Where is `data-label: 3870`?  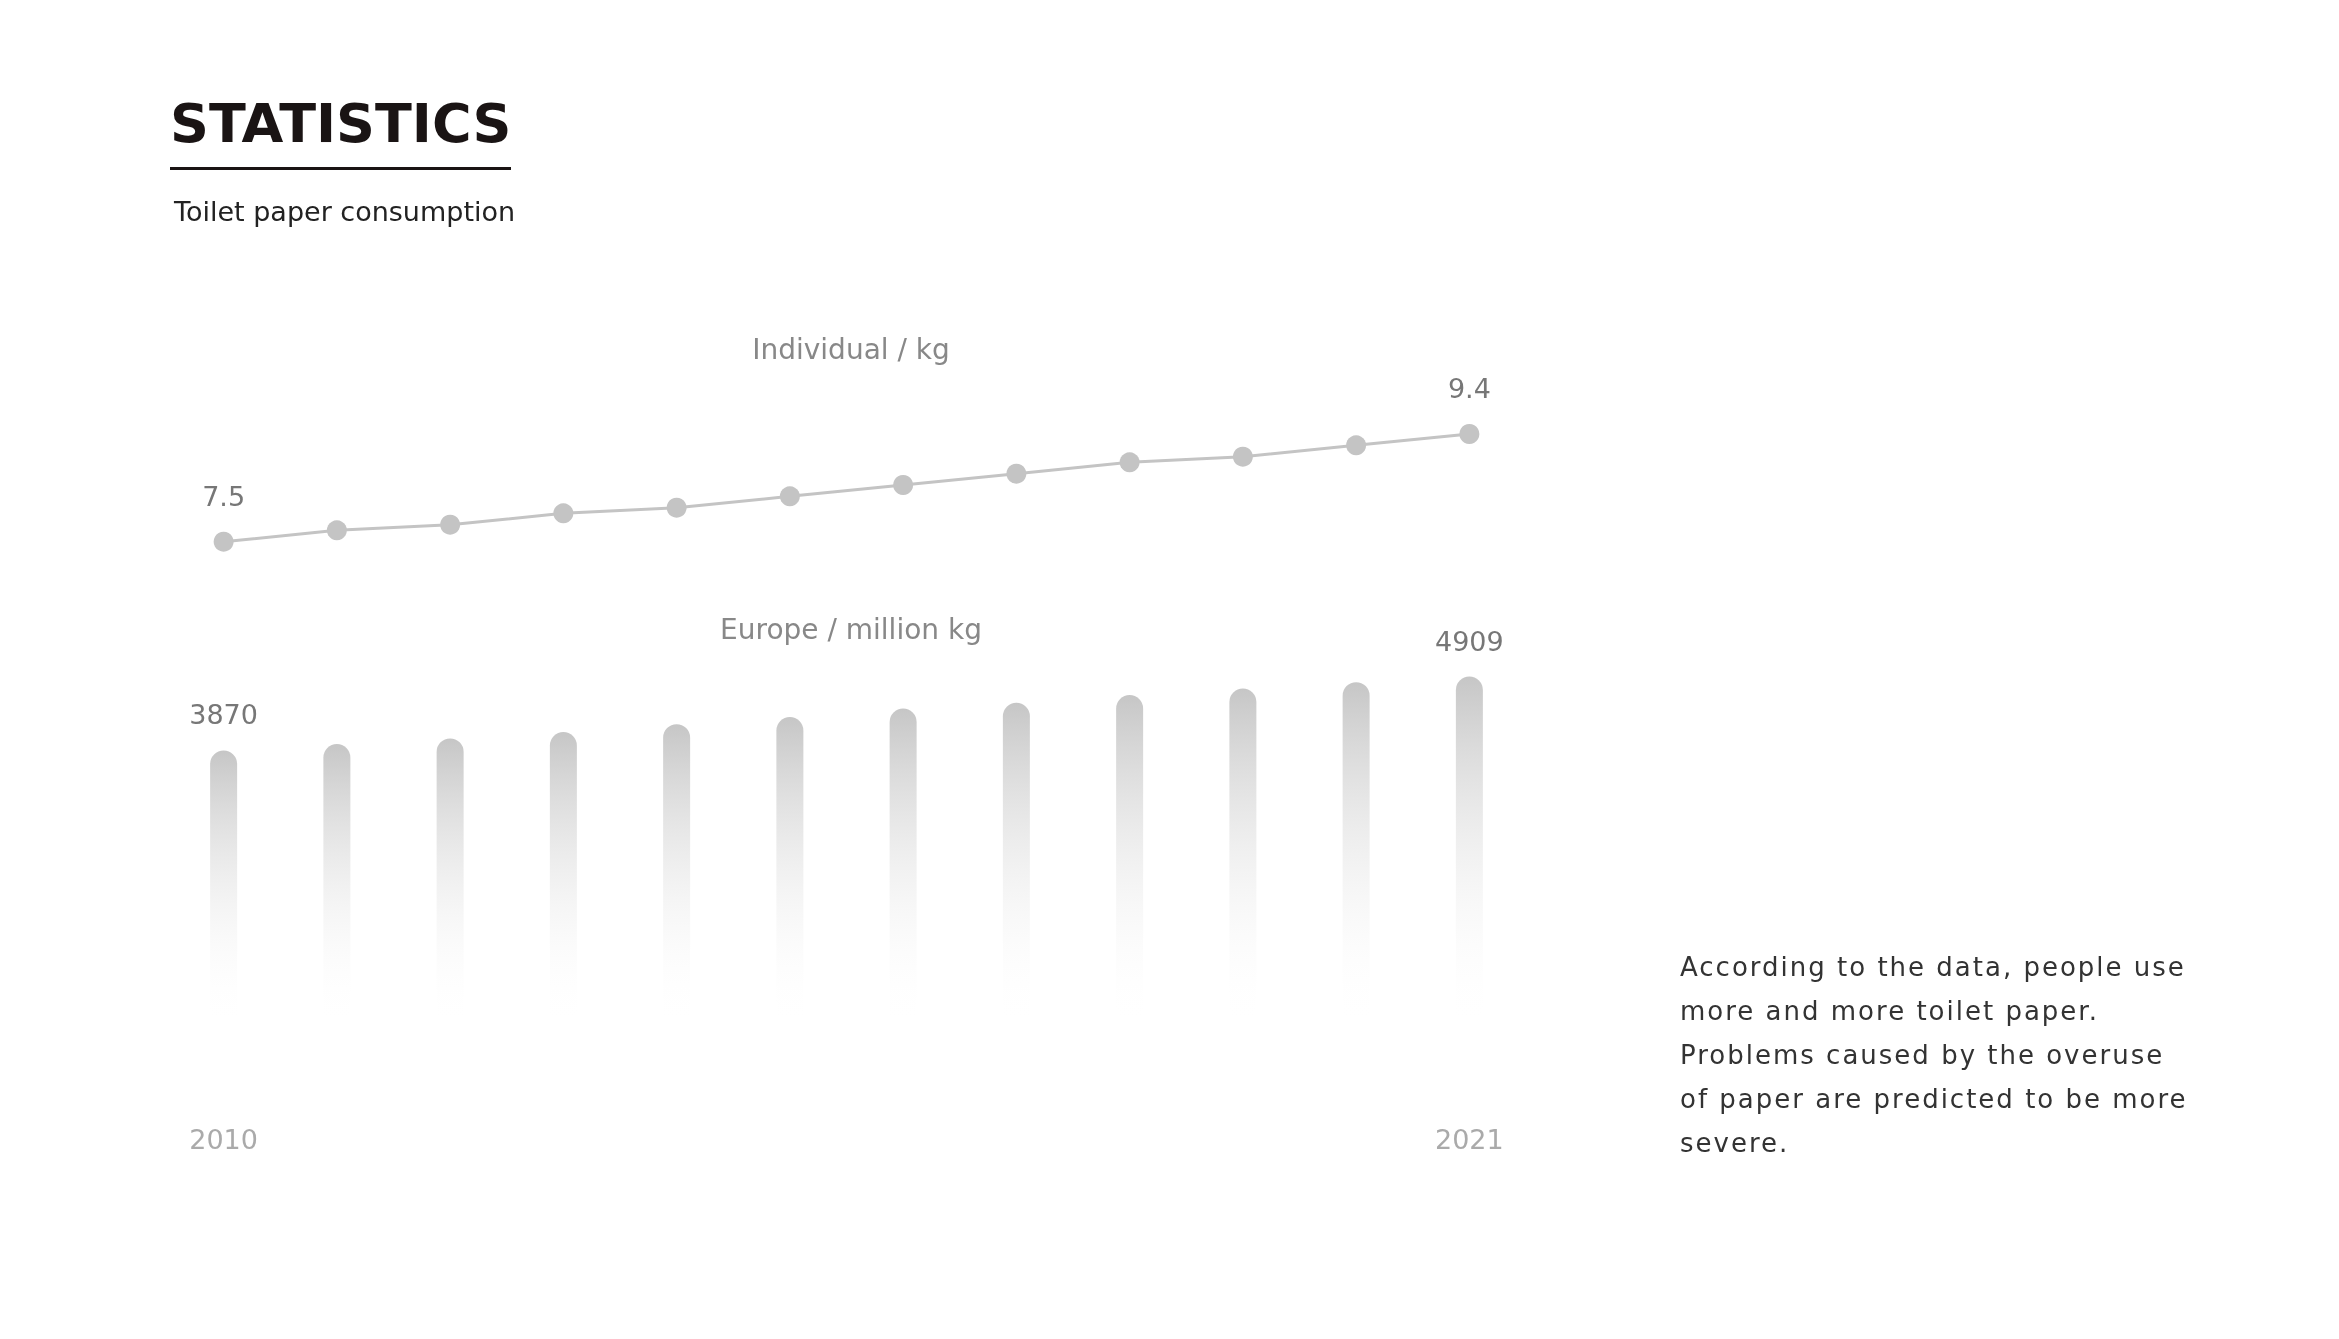 data-label: 3870 is located at coordinates (223, 715).